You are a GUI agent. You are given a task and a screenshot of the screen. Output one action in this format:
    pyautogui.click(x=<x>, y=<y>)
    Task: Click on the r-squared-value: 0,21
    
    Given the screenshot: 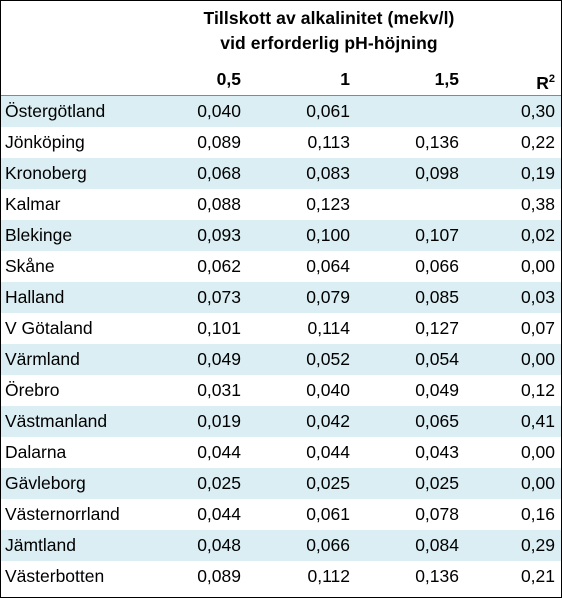 What is the action you would take?
    pyautogui.click(x=537, y=576)
    